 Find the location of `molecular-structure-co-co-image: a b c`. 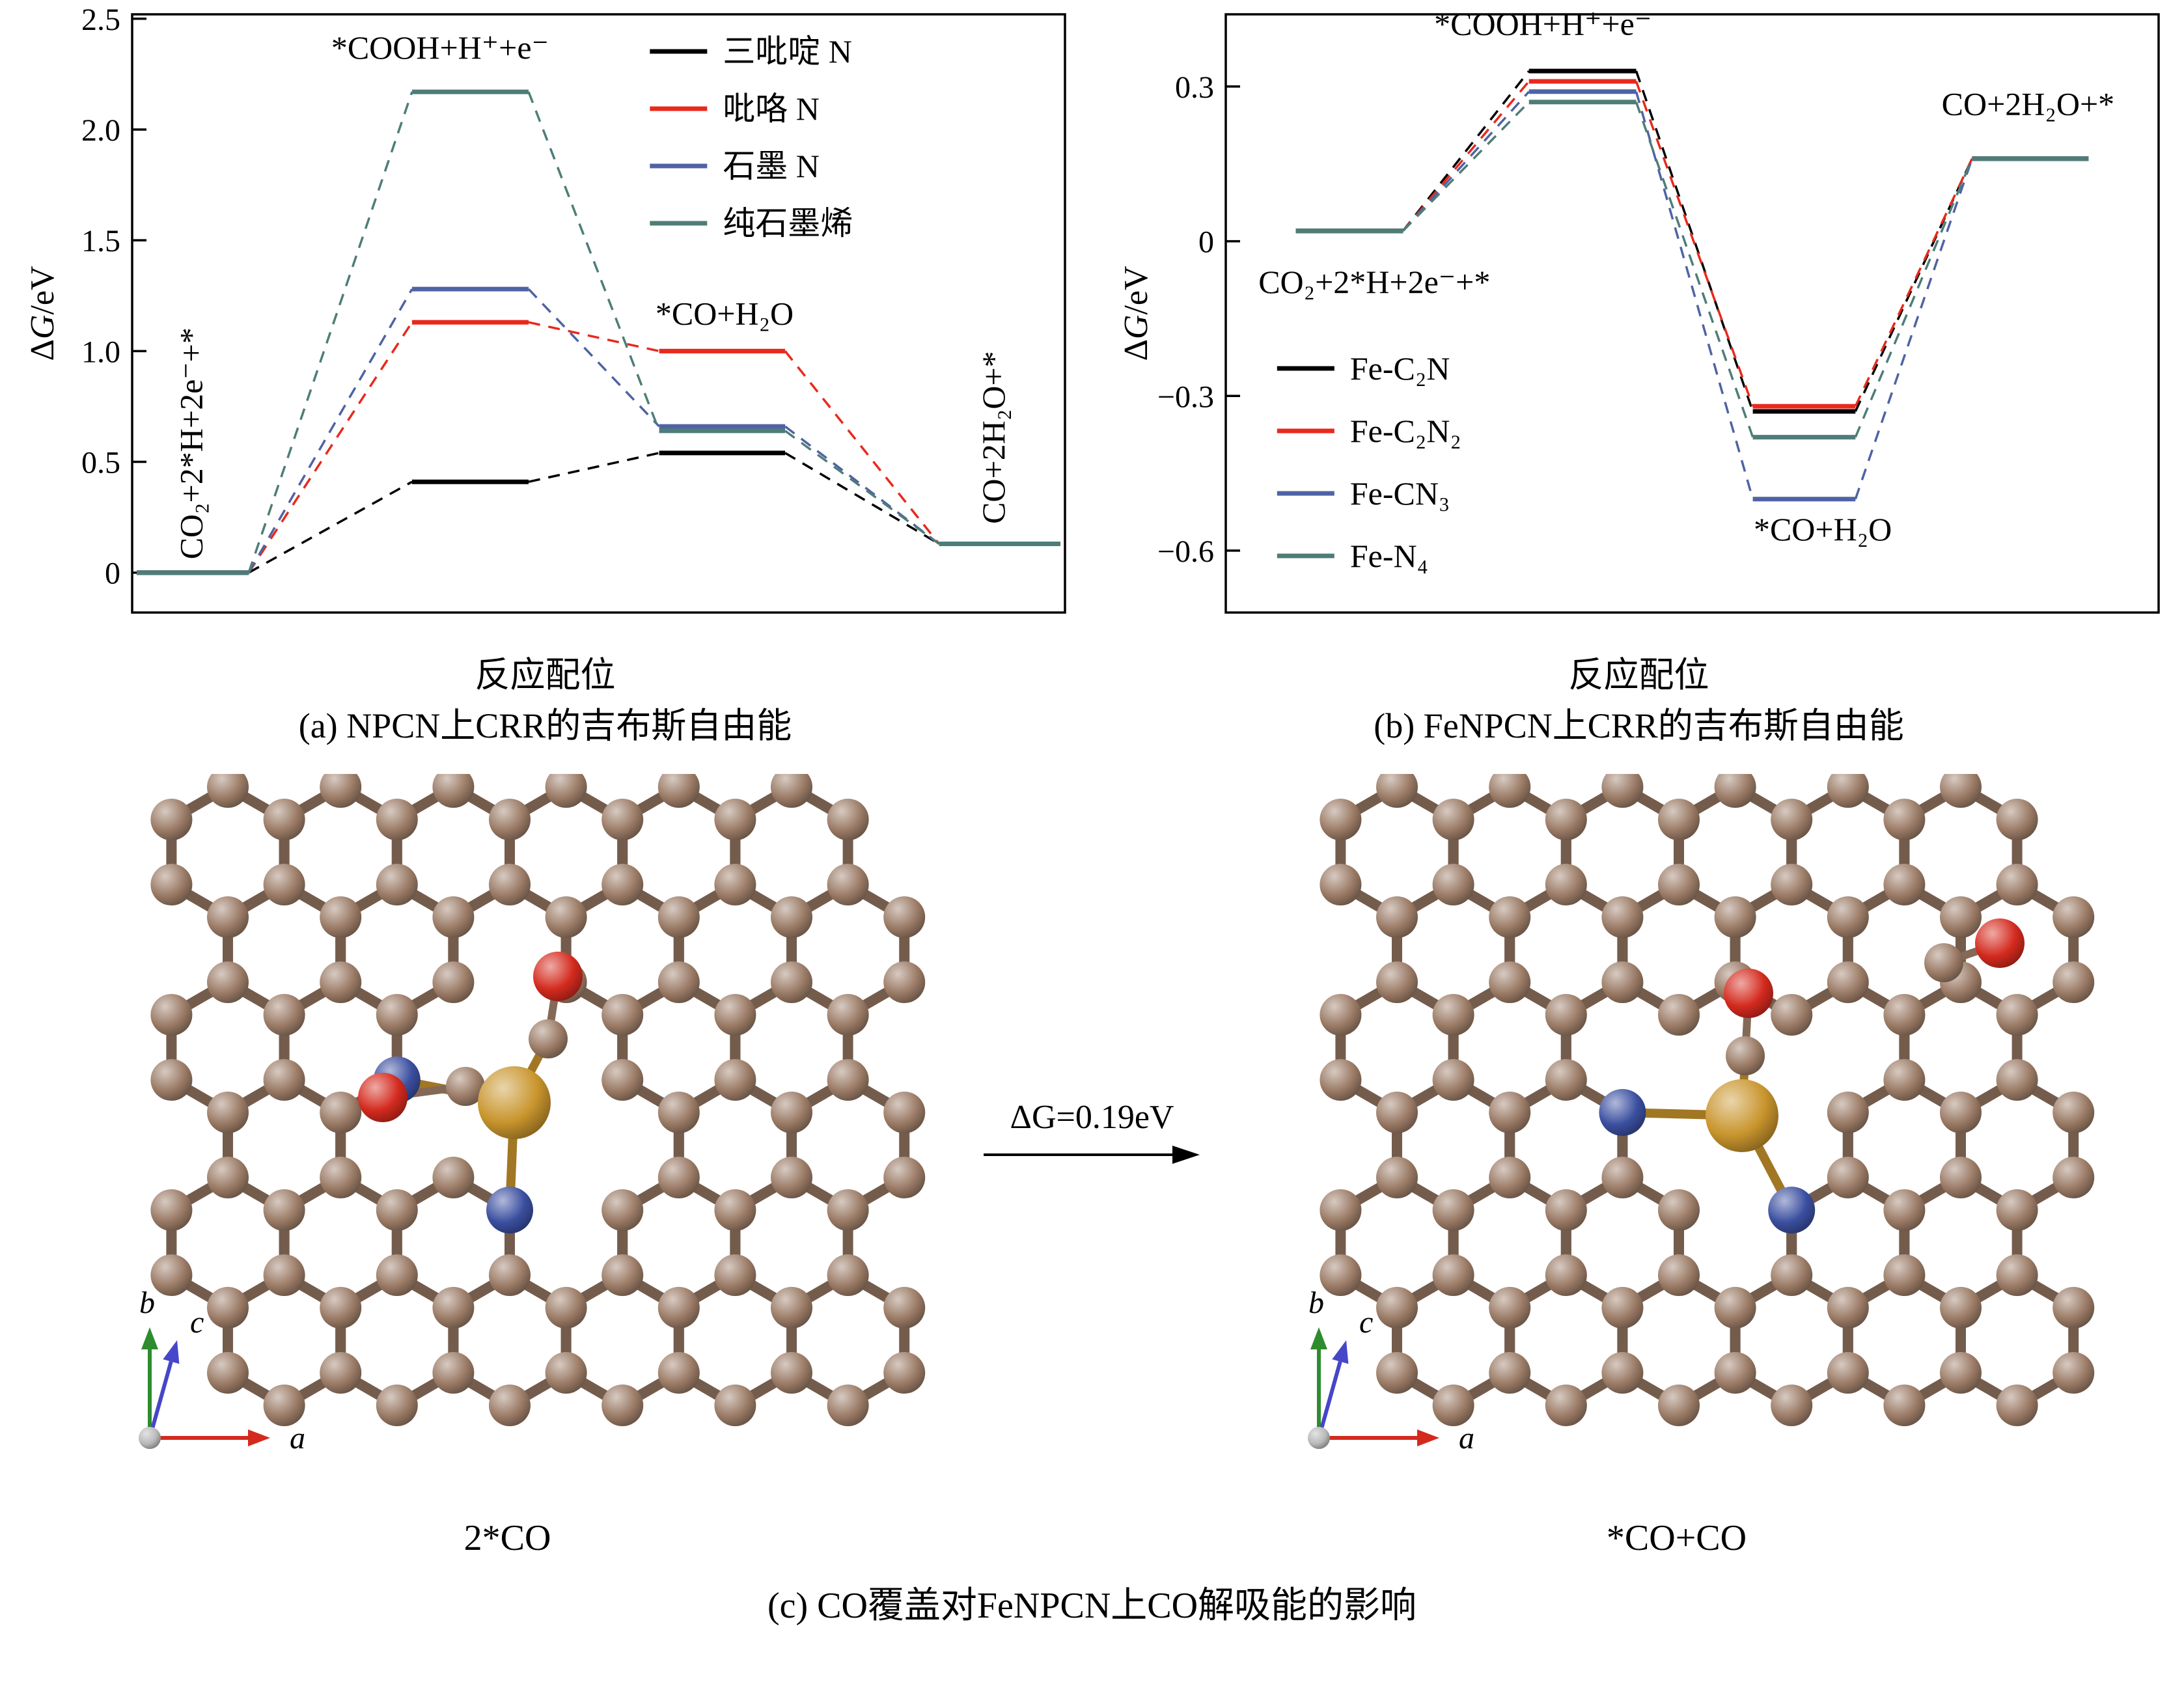

molecular-structure-co-co-image: a b c is located at coordinates (1701, 1114).